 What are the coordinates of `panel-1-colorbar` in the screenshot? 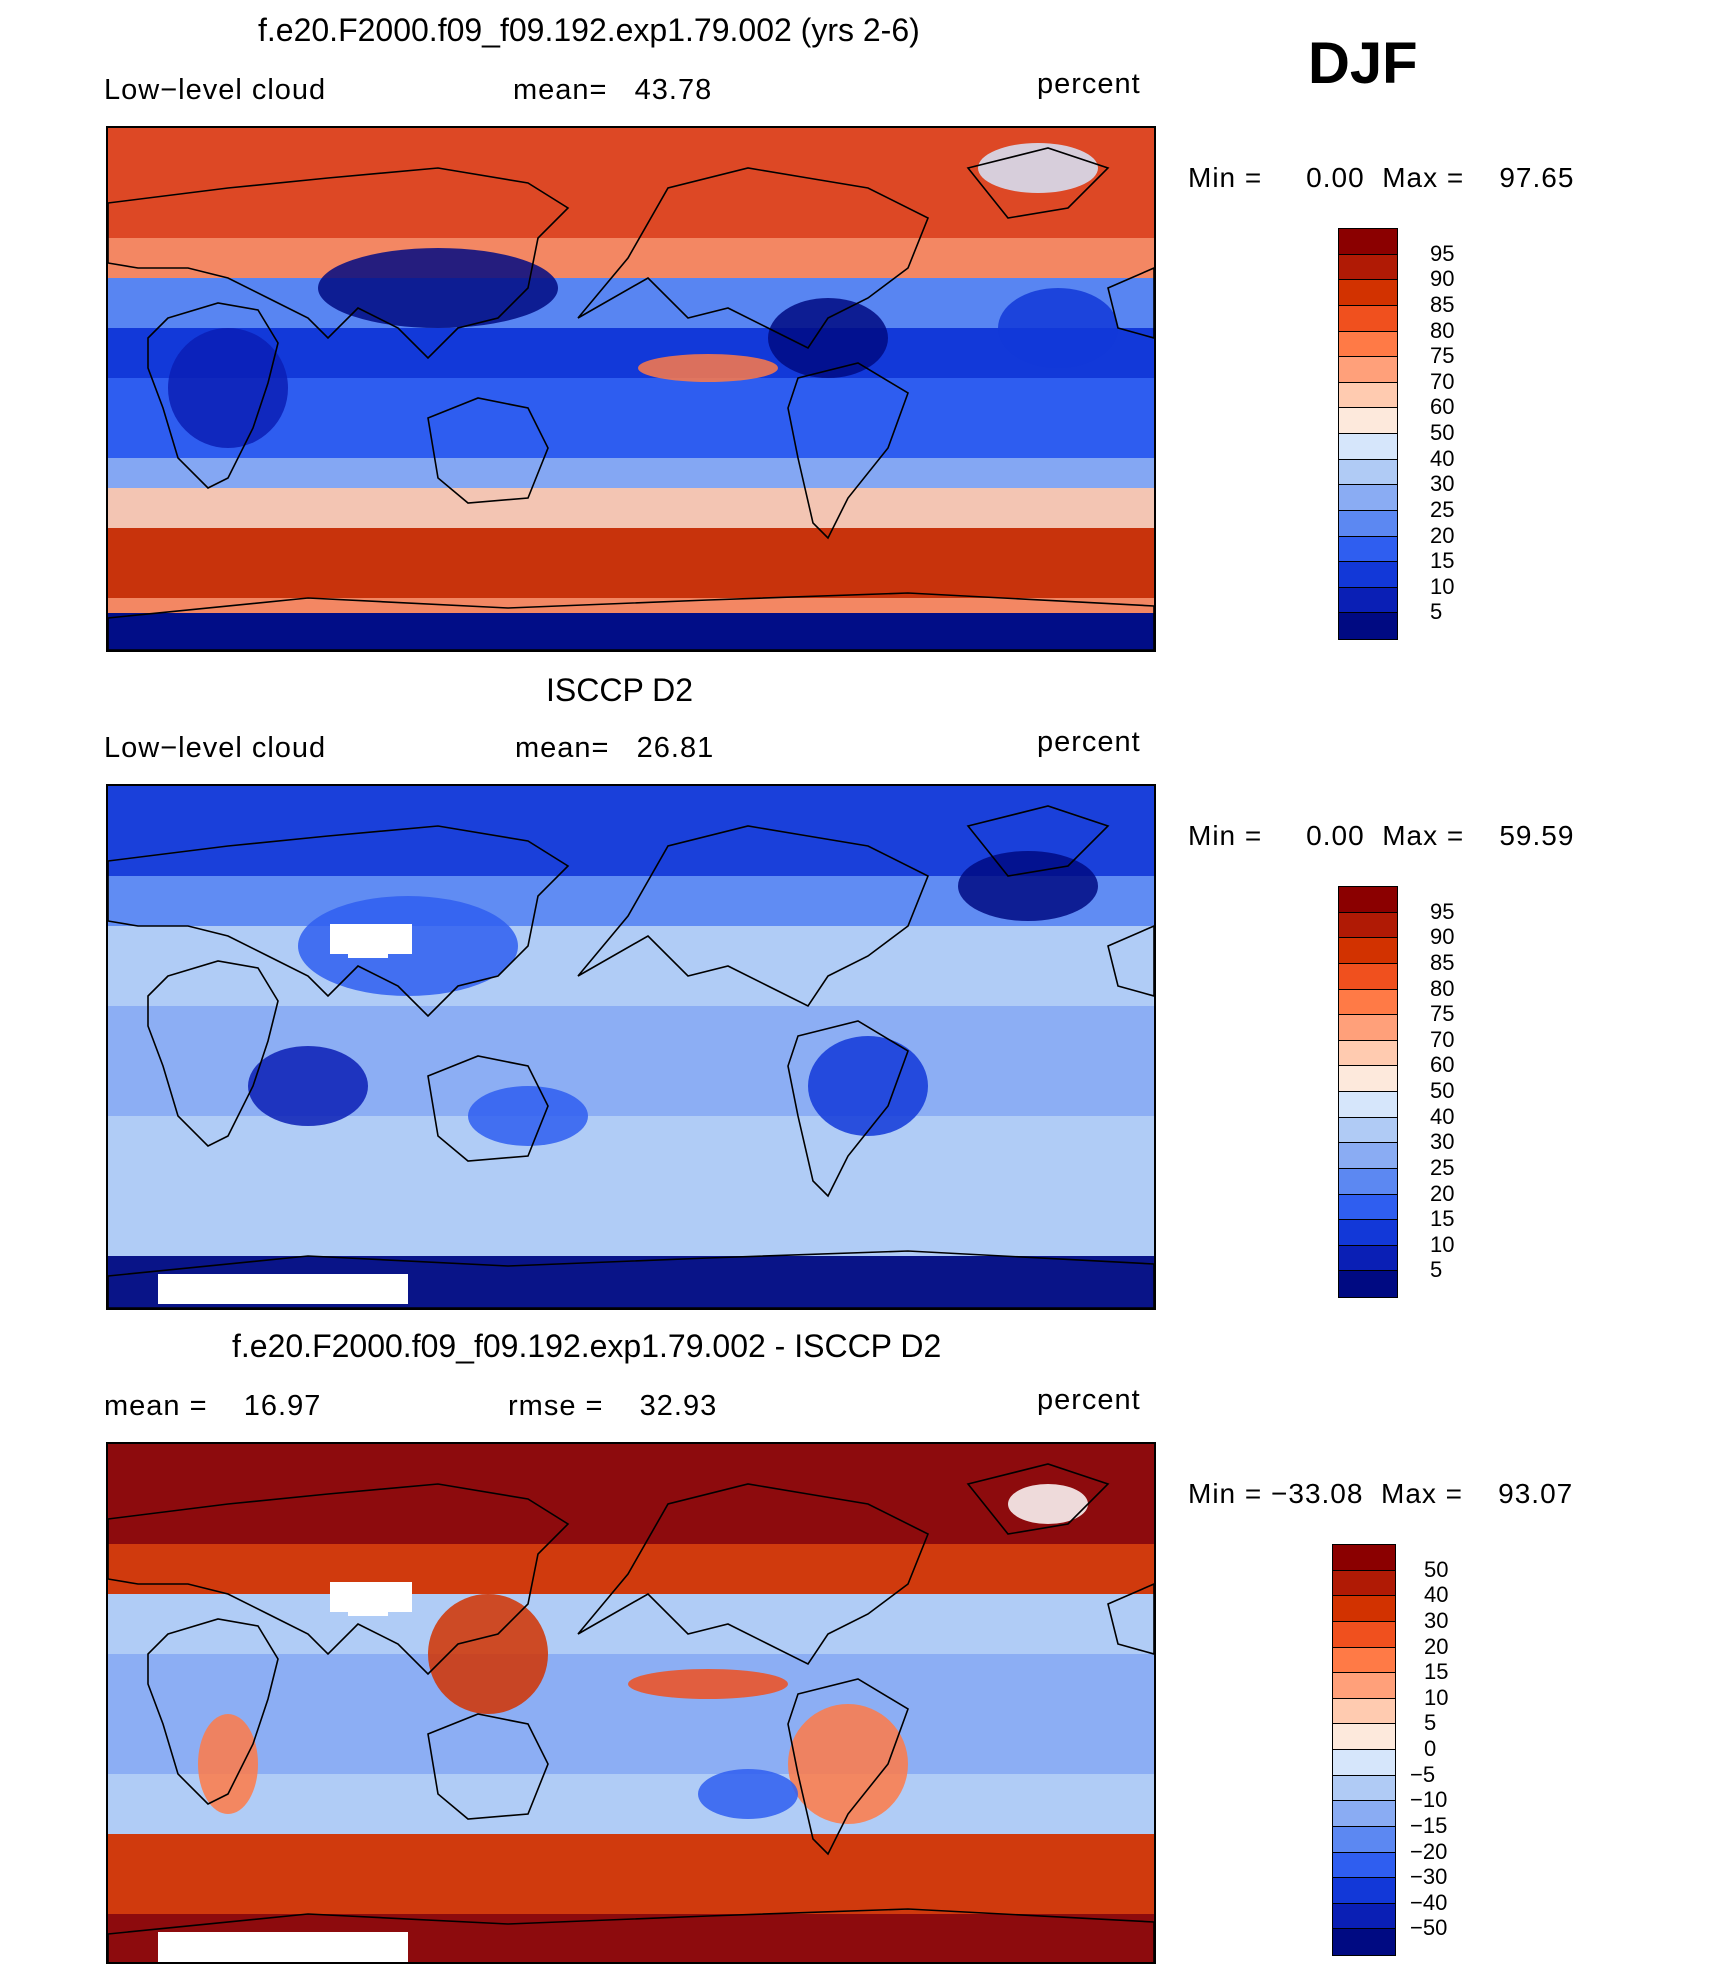 It's located at (1368, 434).